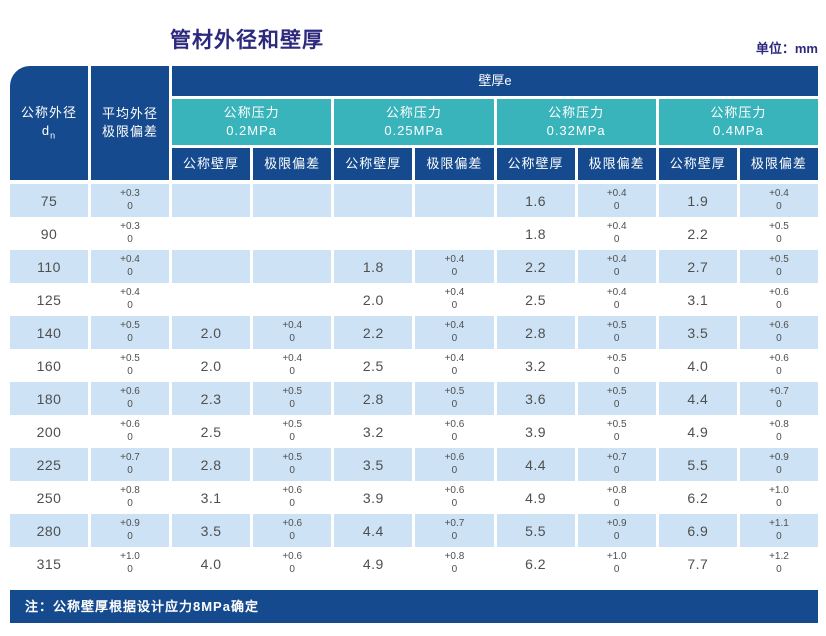 This screenshot has height=636, width=826. What do you see at coordinates (247, 40) in the screenshot?
I see `page-title: 管材外径和壁厚` at bounding box center [247, 40].